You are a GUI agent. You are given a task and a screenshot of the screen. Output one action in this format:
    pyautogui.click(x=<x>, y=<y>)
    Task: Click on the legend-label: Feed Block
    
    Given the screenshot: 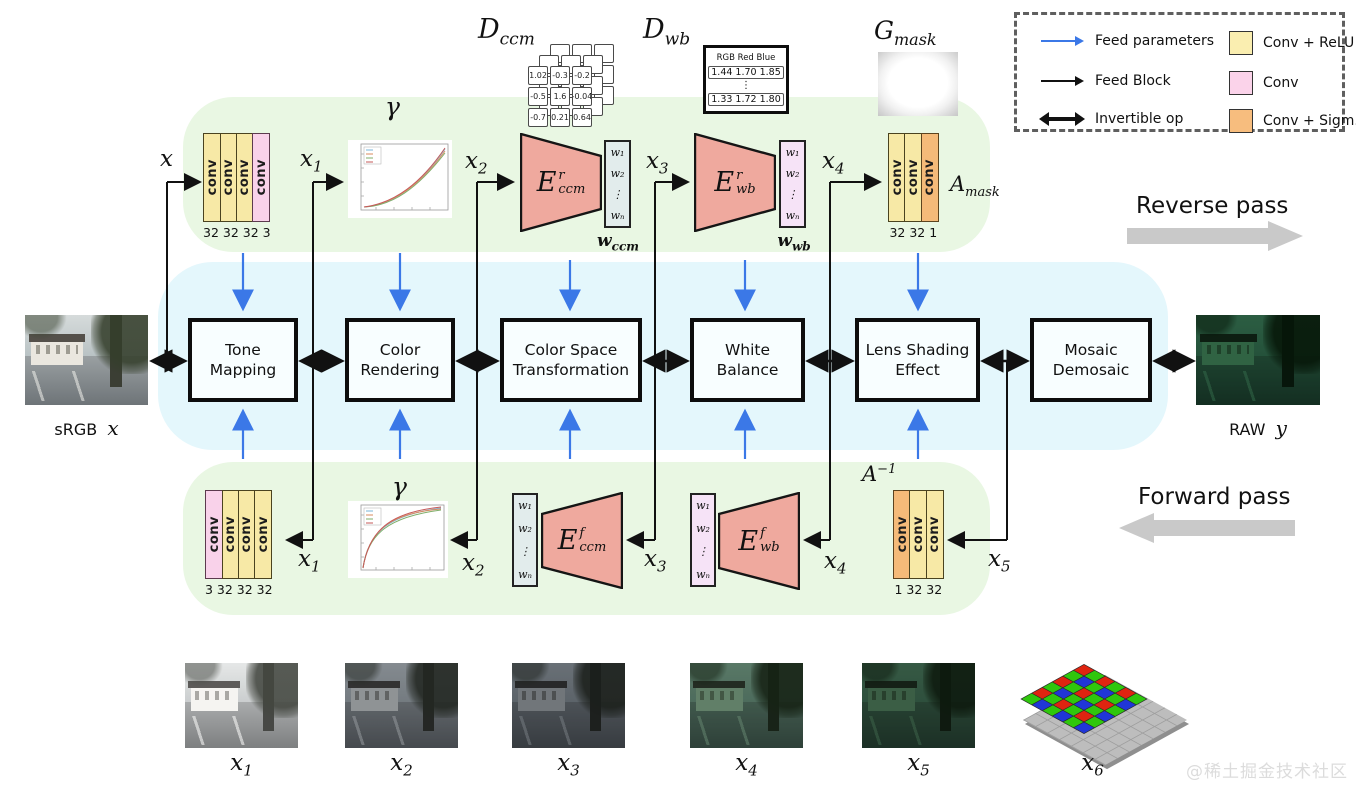 What is the action you would take?
    pyautogui.click(x=1133, y=81)
    